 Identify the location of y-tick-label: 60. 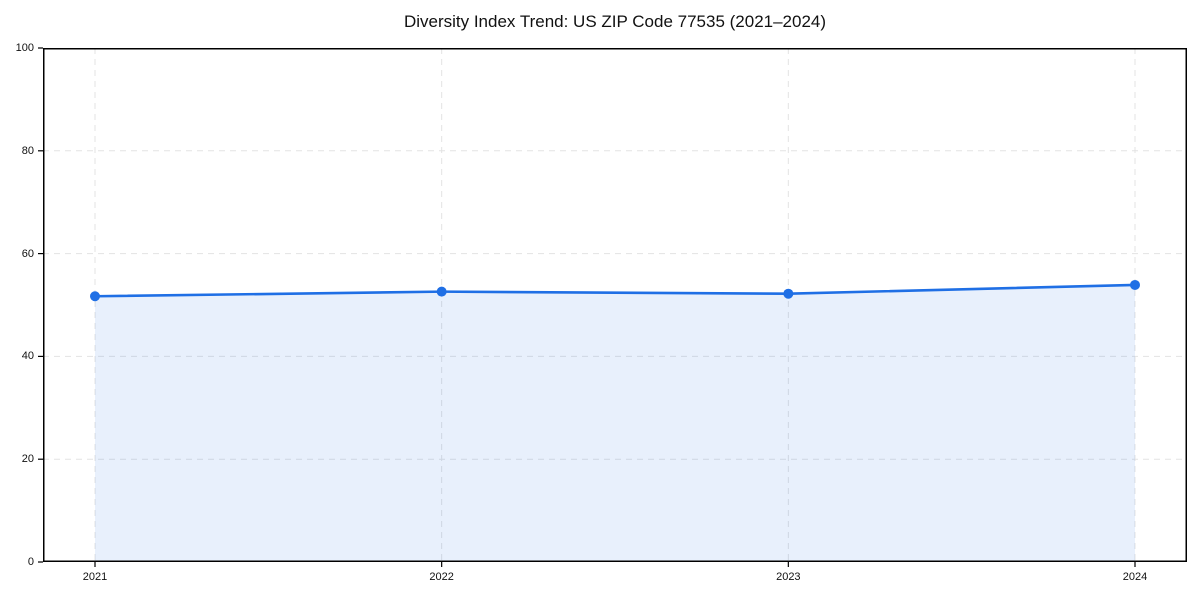
(27, 253).